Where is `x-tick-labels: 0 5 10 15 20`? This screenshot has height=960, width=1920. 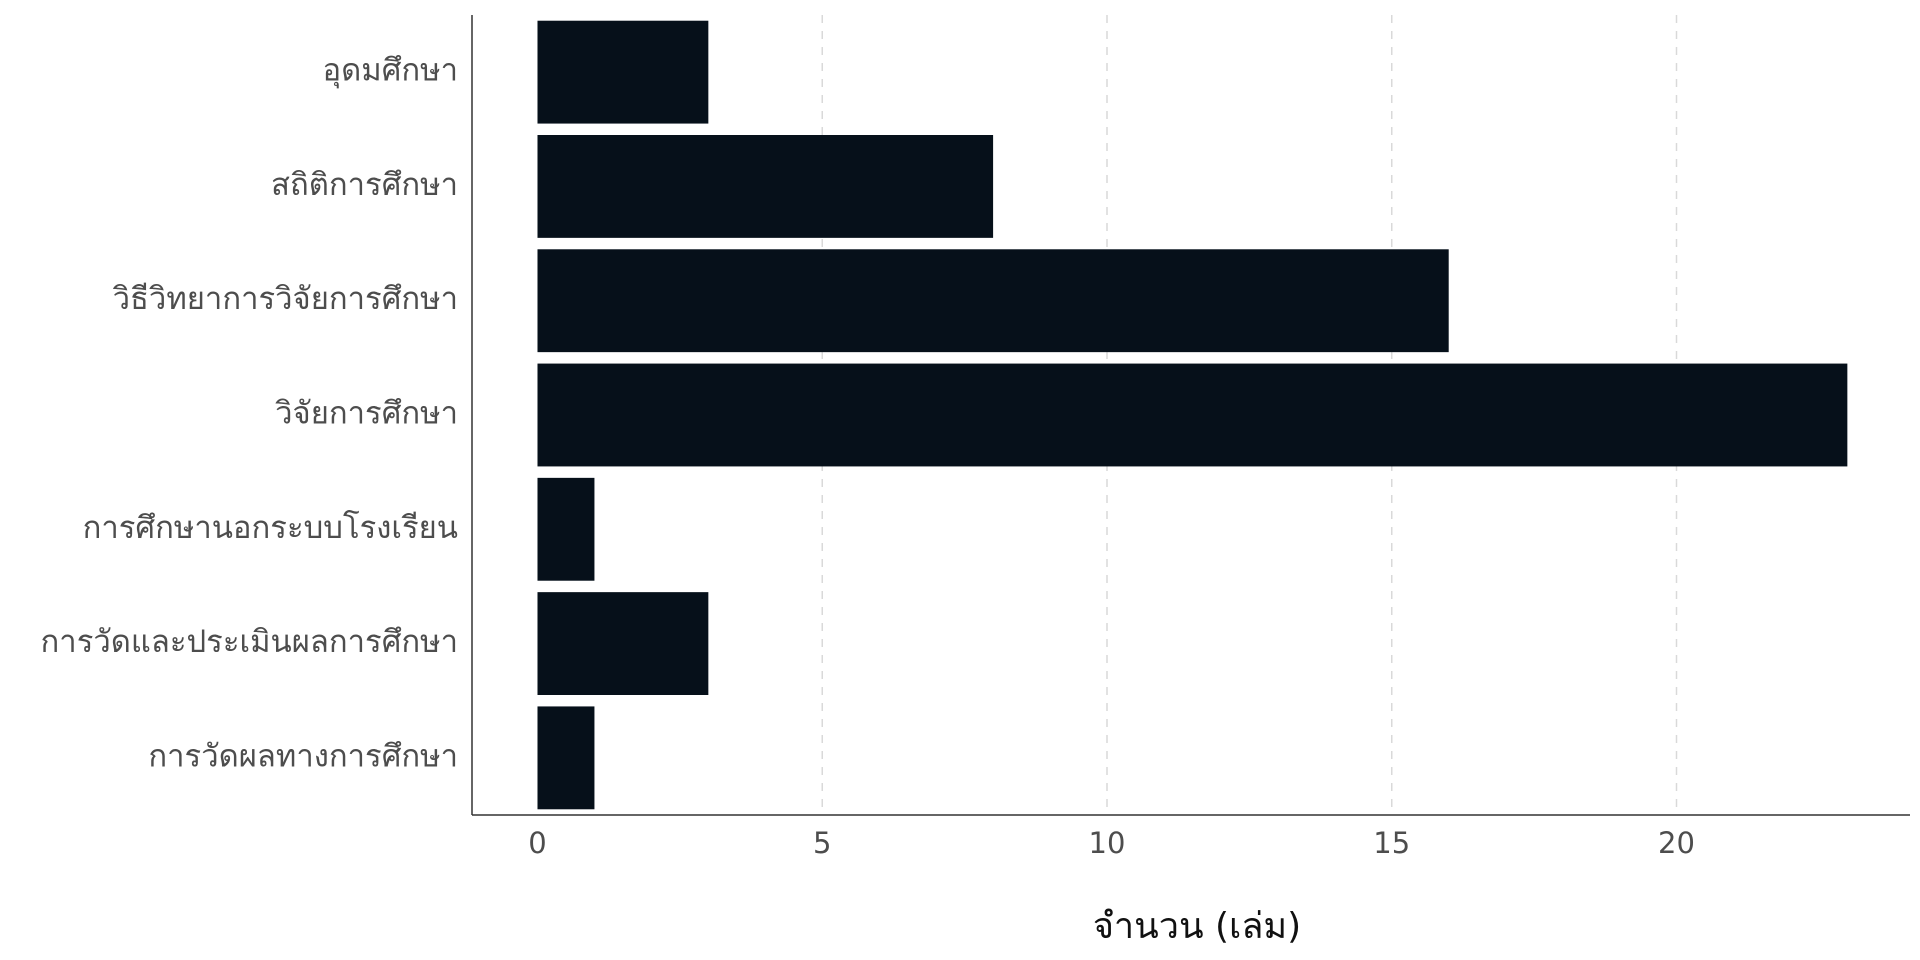 x-tick-labels: 0 5 10 15 20 is located at coordinates (1111, 843).